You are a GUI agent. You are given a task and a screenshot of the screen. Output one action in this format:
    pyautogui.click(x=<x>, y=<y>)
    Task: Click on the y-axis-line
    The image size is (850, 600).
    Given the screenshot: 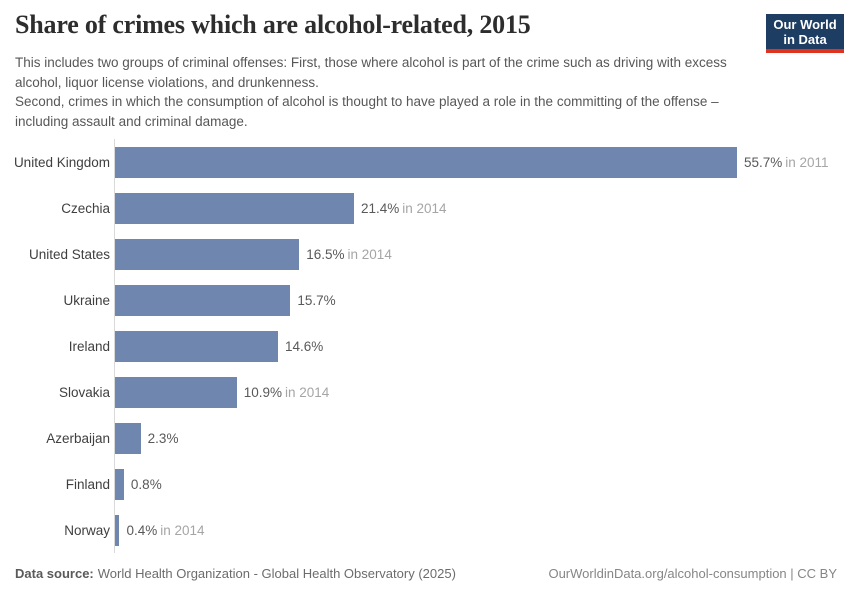 What is the action you would take?
    pyautogui.click(x=114, y=346)
    